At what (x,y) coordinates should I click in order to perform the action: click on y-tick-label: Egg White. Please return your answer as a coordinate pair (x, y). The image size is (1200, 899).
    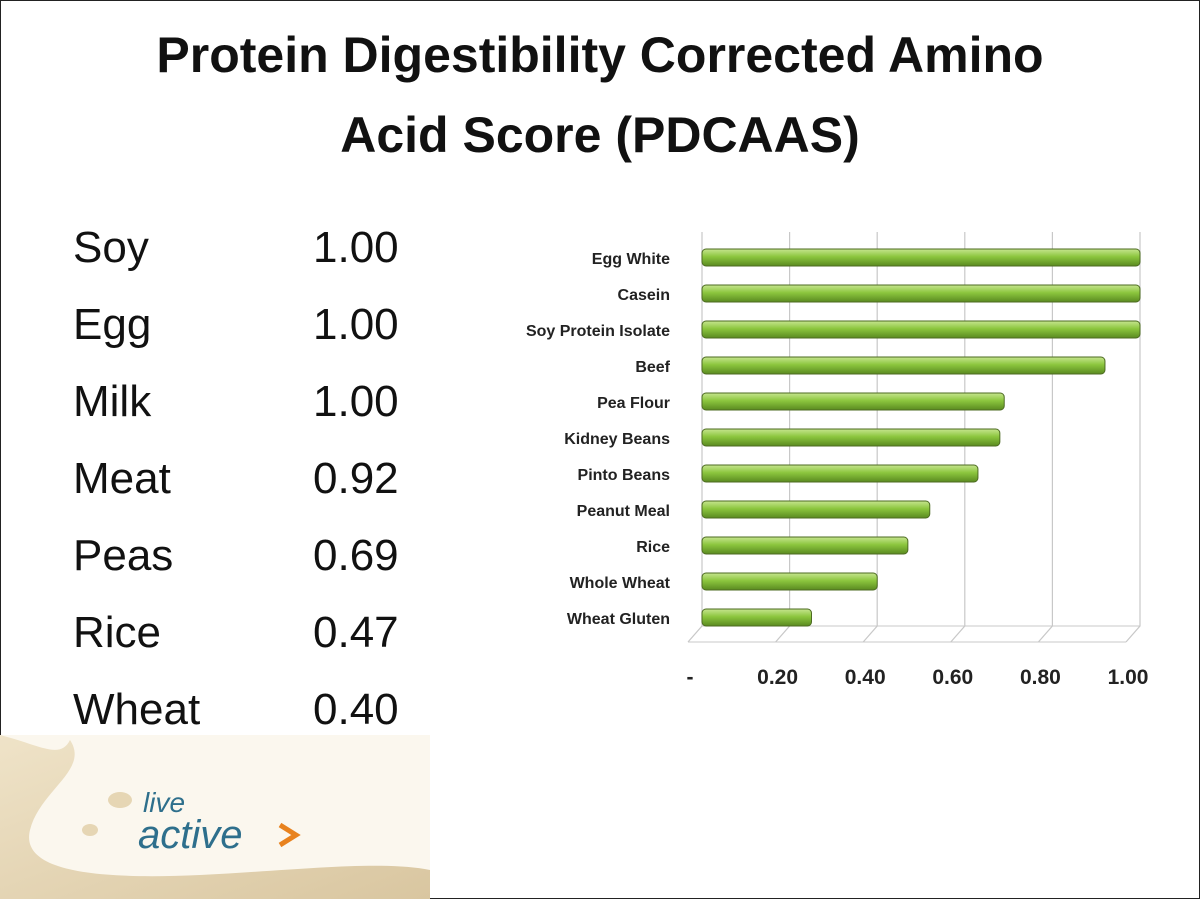
    Looking at the image, I should click on (631, 259).